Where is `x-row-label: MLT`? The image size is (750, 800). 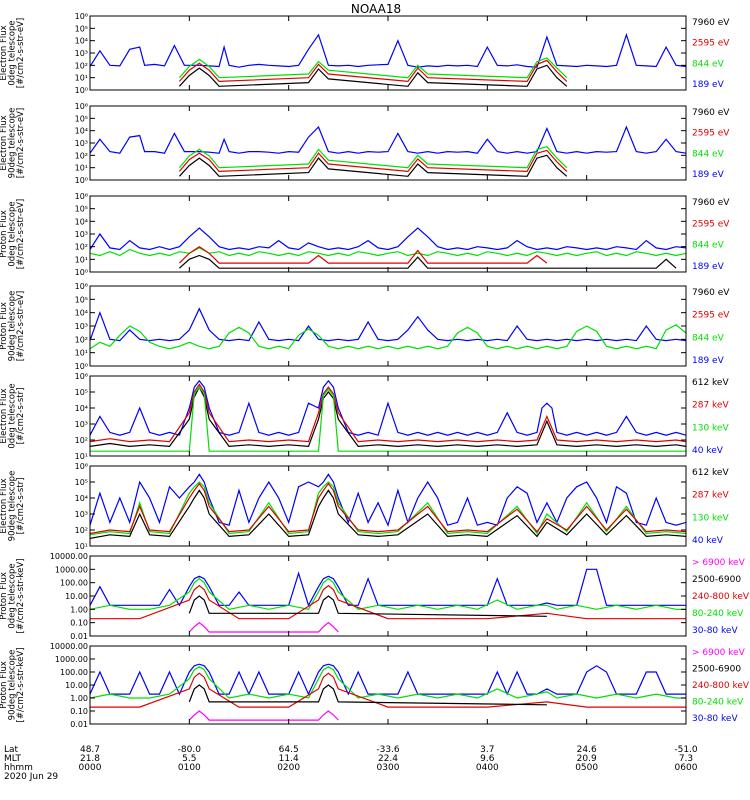
x-row-label: MLT is located at coordinates (13, 759).